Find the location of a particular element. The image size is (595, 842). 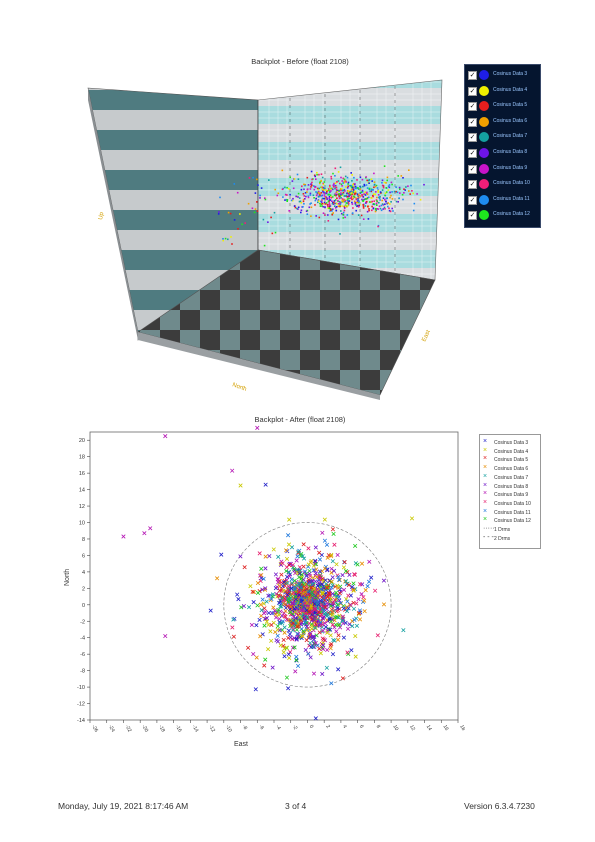

legend3d-item: ✓ Cosinus Data 8 is located at coordinates (503, 154).